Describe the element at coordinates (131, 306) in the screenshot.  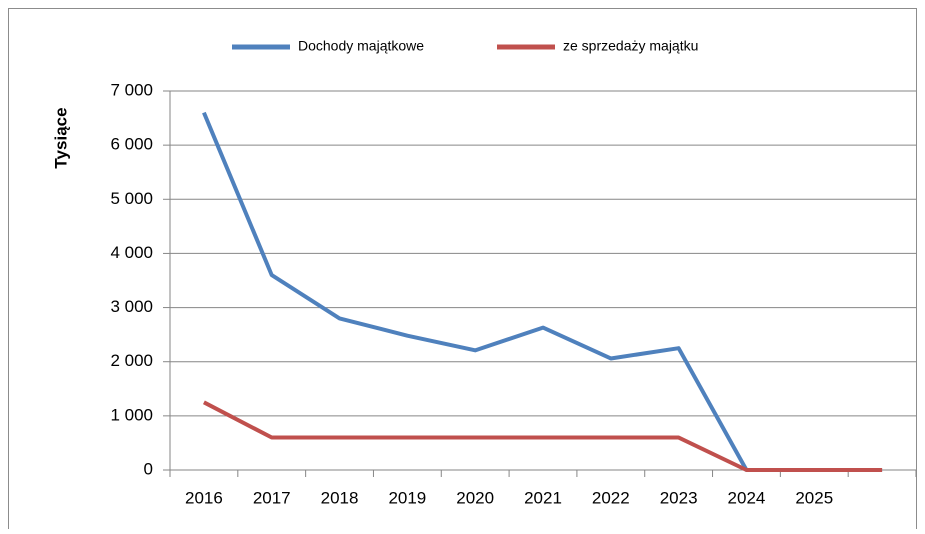
I see `y-tick-label: 3 000` at that location.